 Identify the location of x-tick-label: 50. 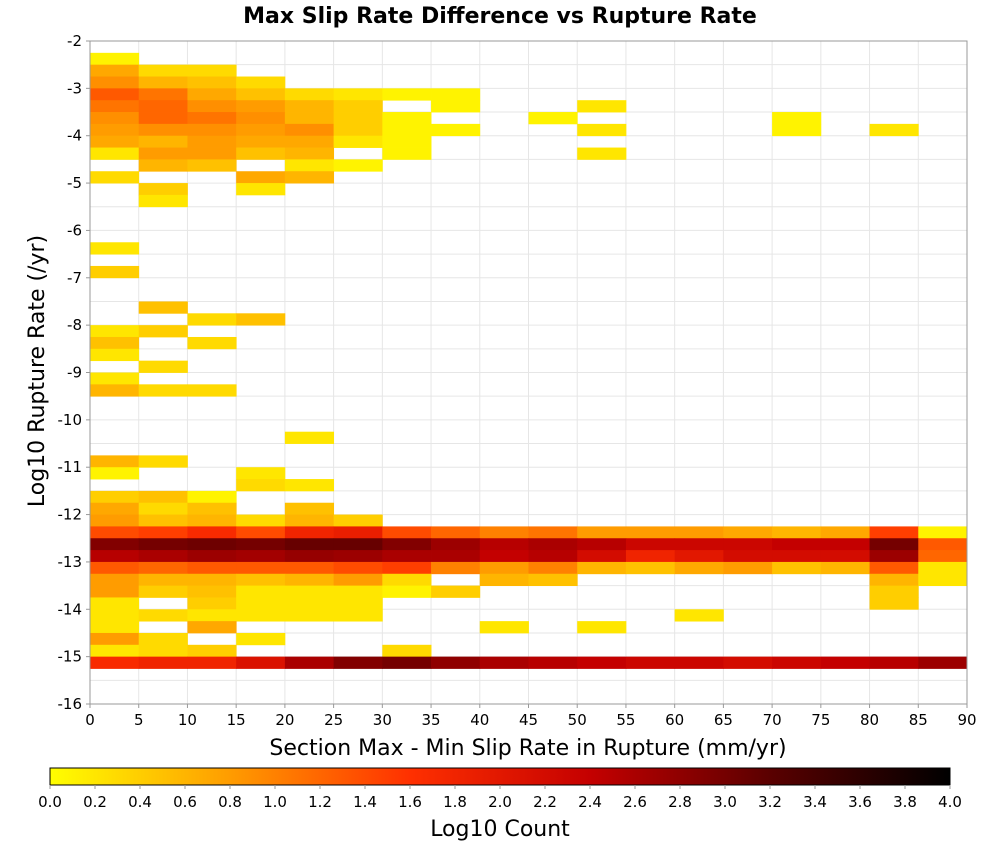
(577, 720).